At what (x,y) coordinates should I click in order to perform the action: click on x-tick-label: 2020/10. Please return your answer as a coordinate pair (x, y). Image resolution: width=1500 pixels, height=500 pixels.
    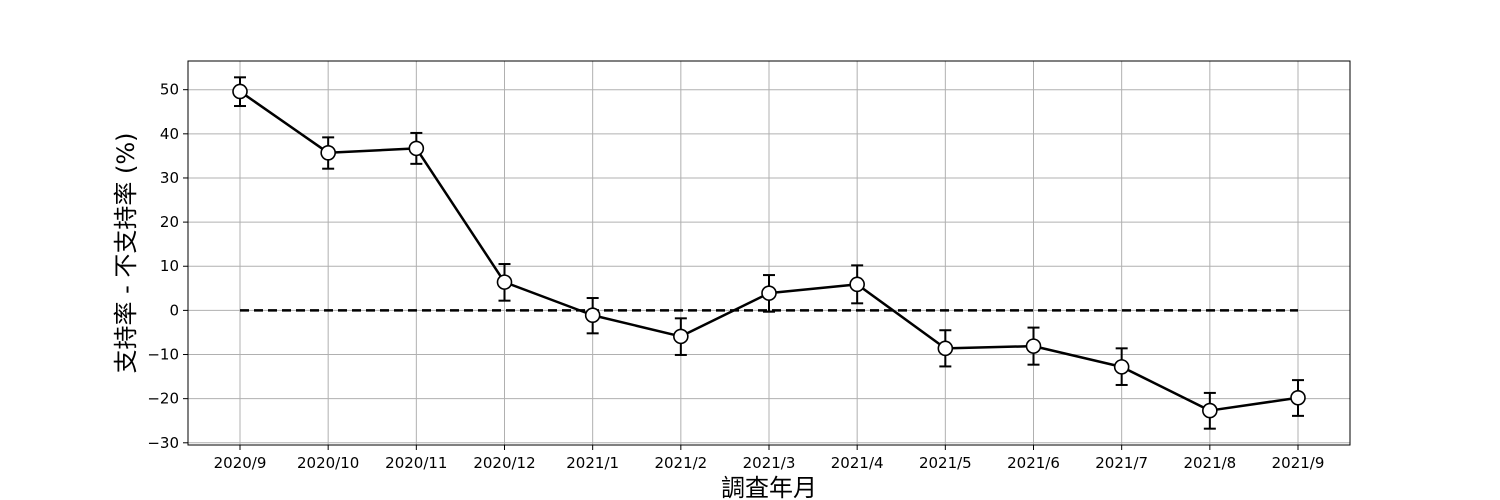
    Looking at the image, I should click on (328, 463).